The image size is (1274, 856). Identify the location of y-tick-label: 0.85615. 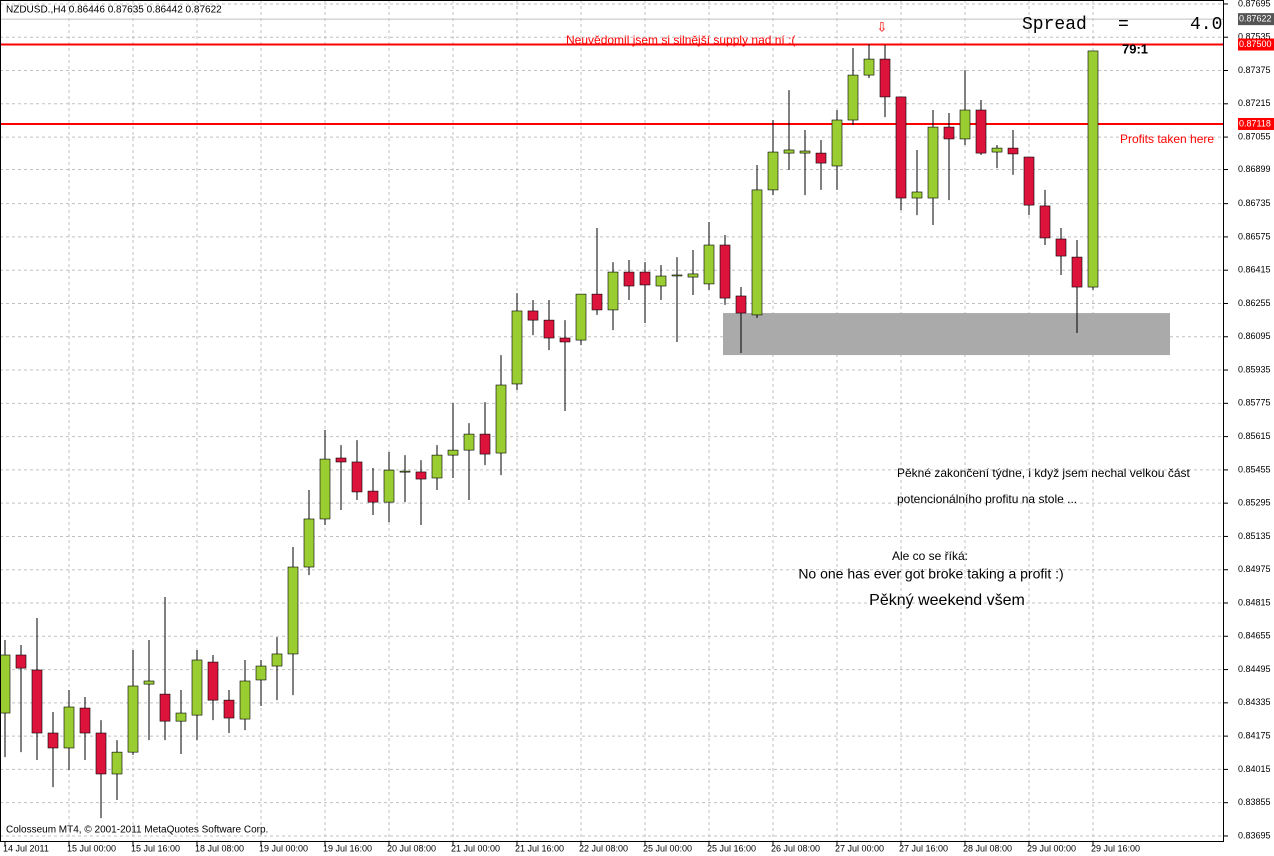
(1254, 436).